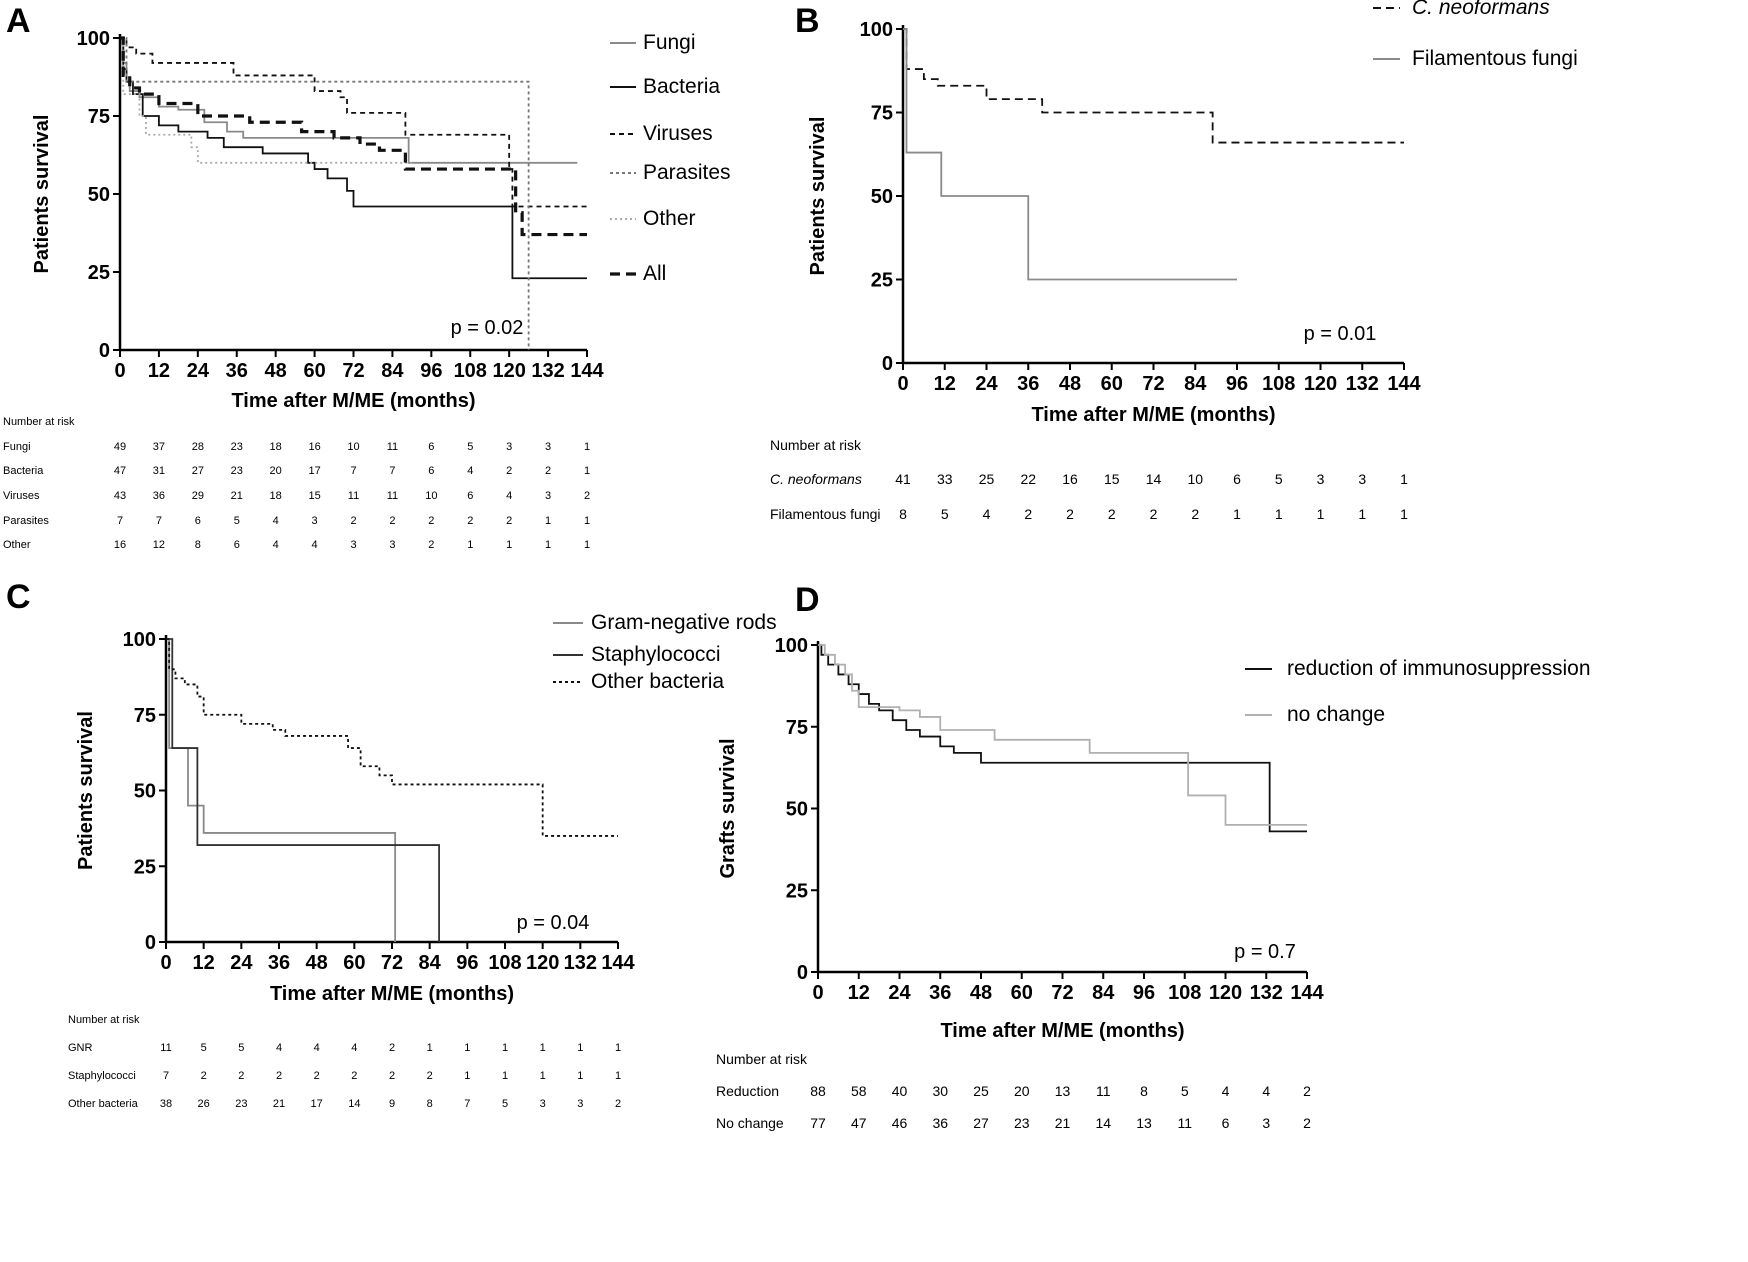 The height and width of the screenshot is (1262, 1748). I want to click on p-value: p = 0.02, so click(487, 328).